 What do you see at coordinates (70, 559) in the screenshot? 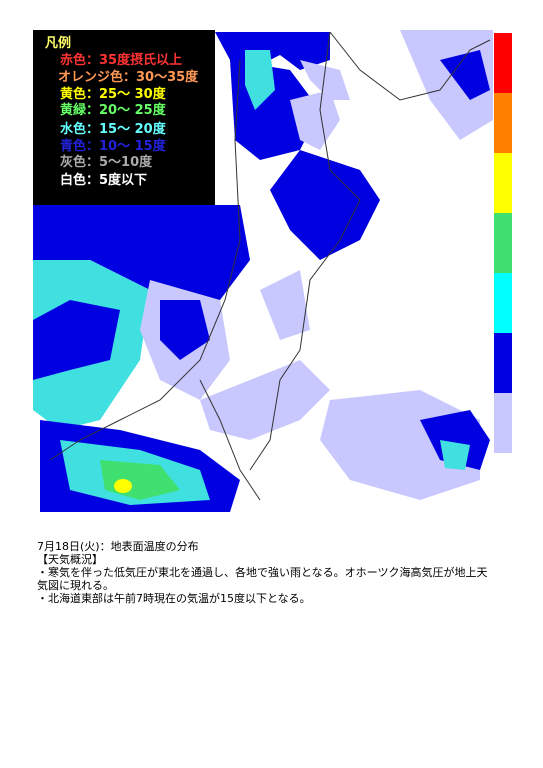
I see `caption-heading: 【天気概況】` at bounding box center [70, 559].